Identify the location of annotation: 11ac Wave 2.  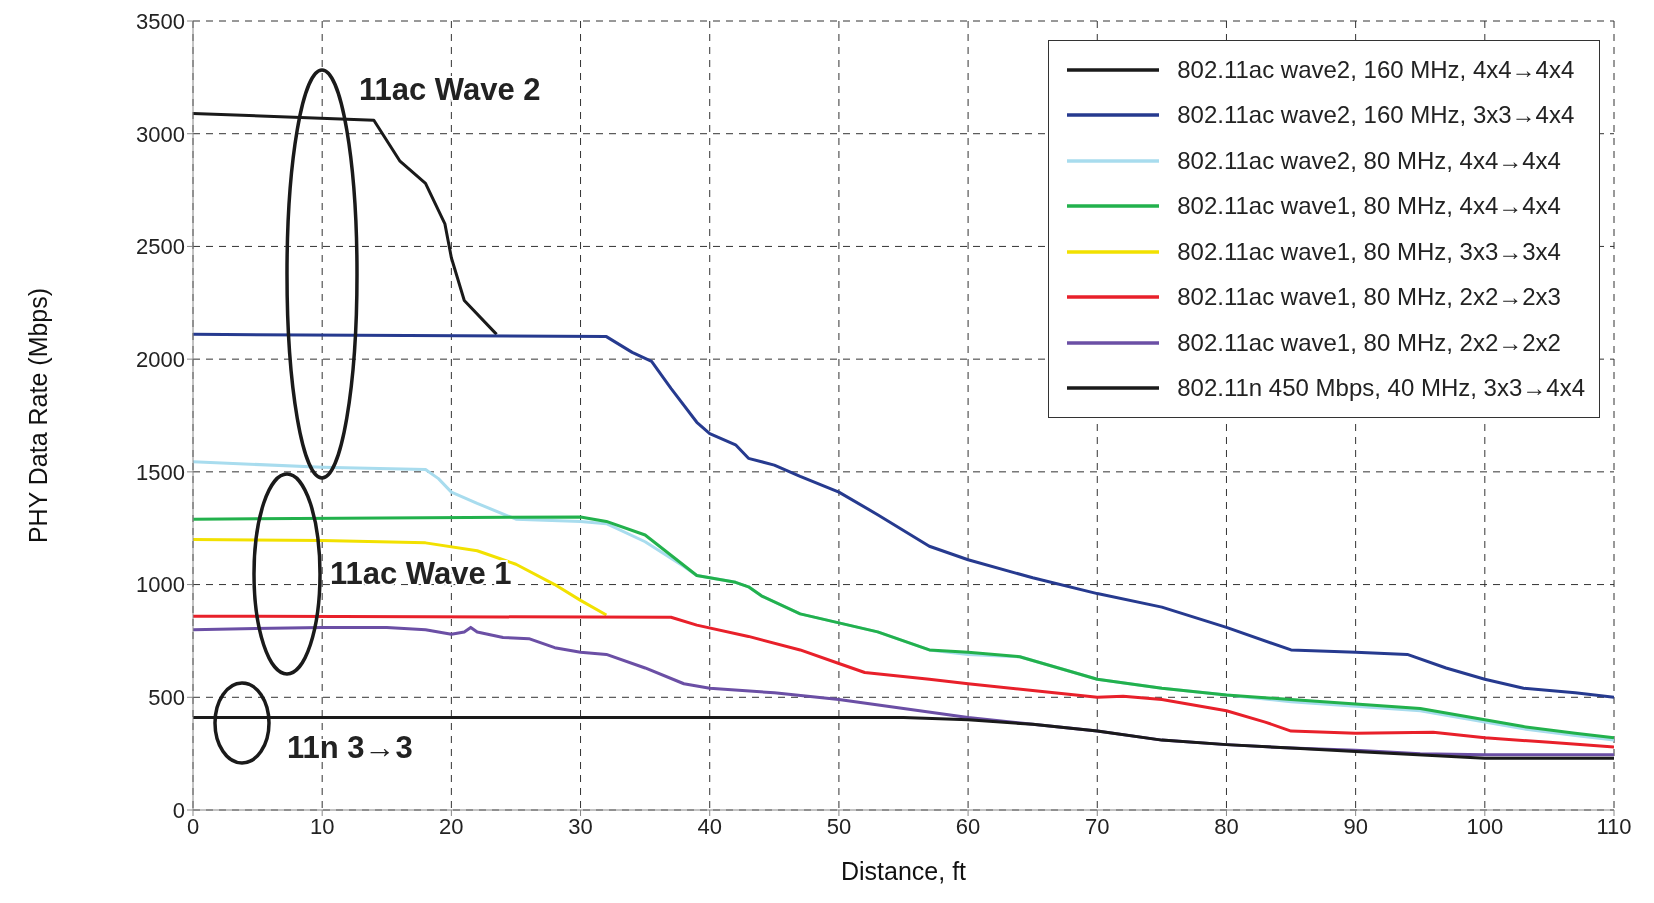
(450, 89).